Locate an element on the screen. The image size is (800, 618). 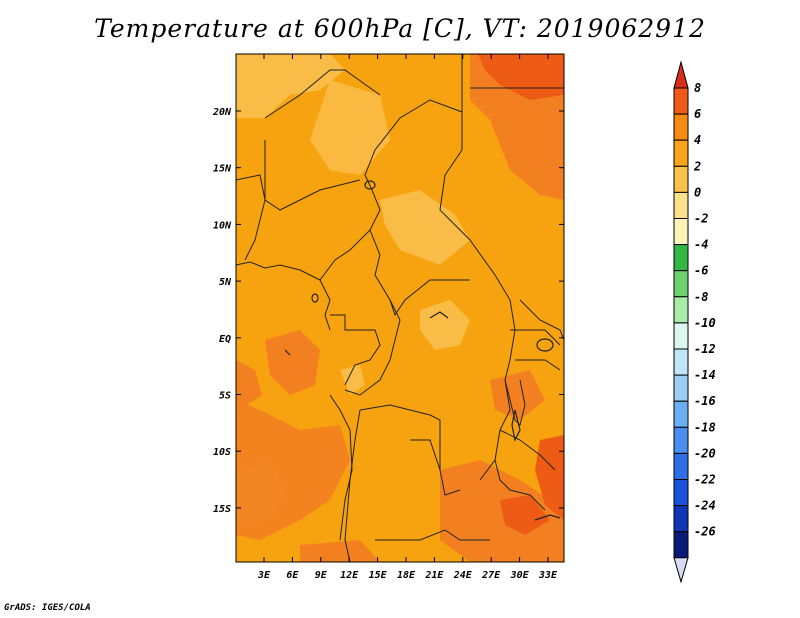
colorbar-label: -12 is located at coordinates (705, 349).